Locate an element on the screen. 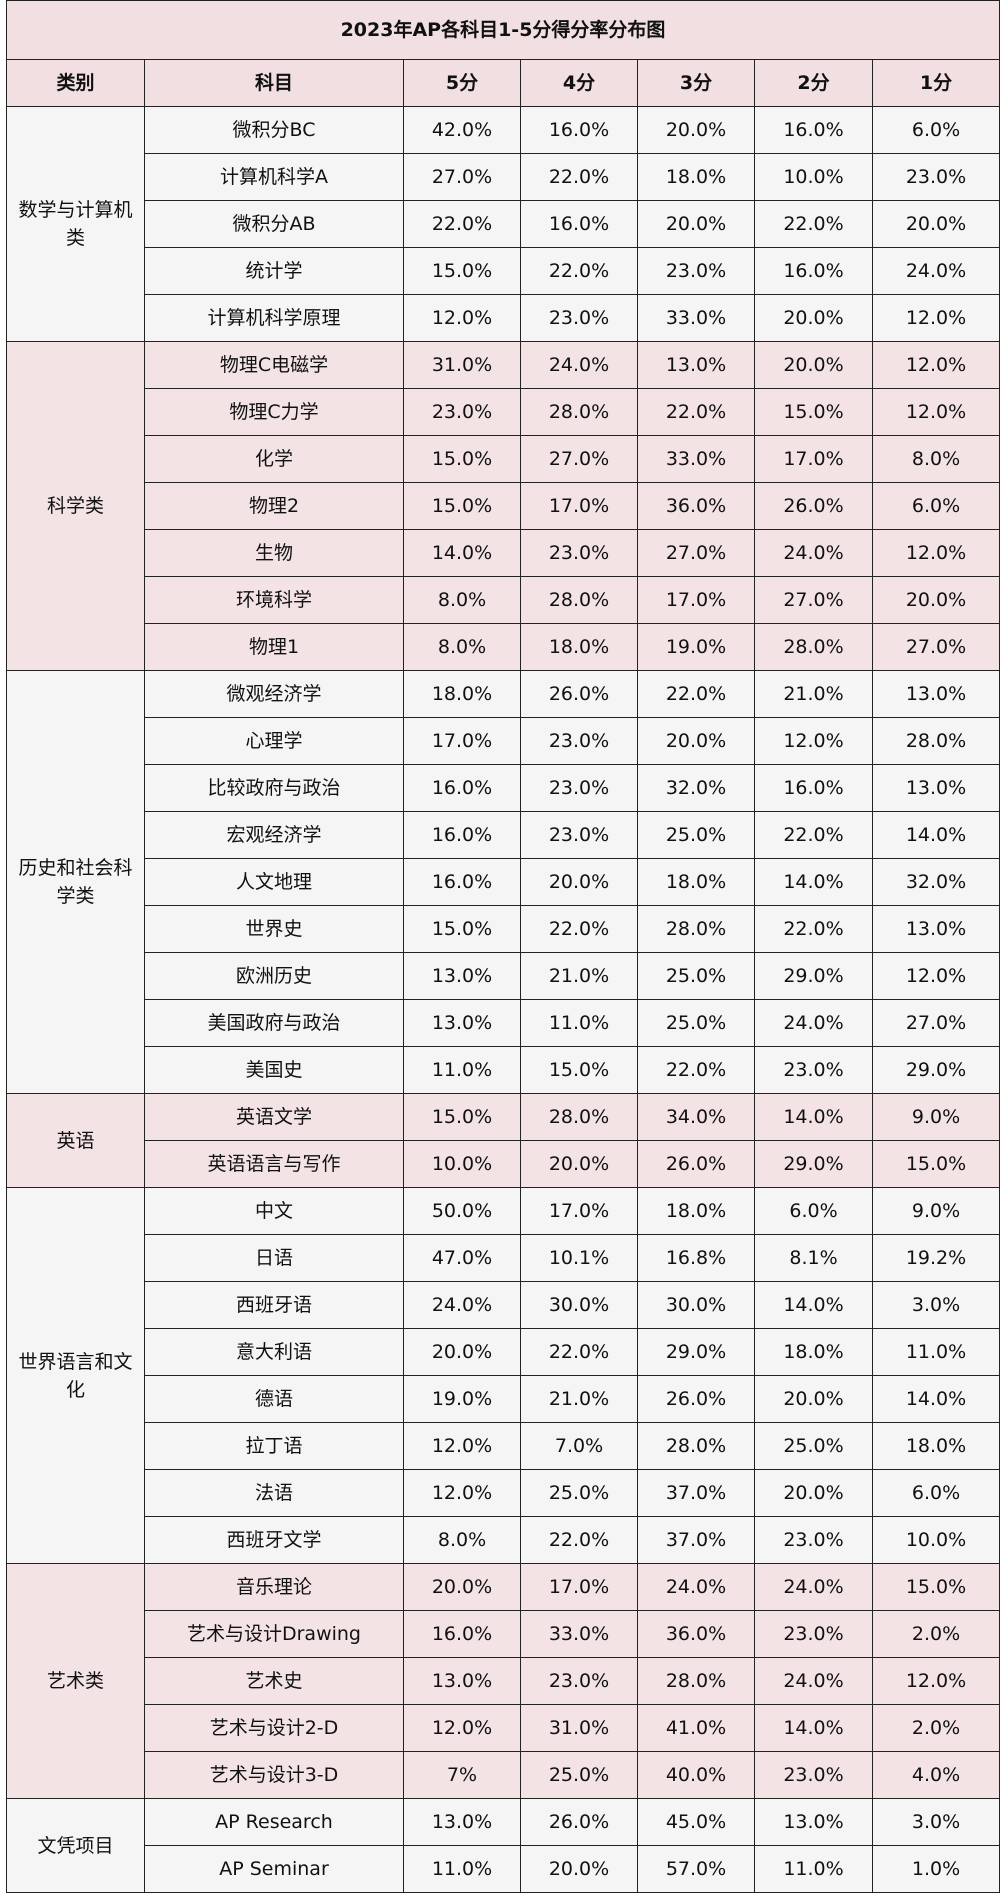 This screenshot has width=1000, height=1901. category-cell: 历史和社会科学类 is located at coordinates (75, 882).